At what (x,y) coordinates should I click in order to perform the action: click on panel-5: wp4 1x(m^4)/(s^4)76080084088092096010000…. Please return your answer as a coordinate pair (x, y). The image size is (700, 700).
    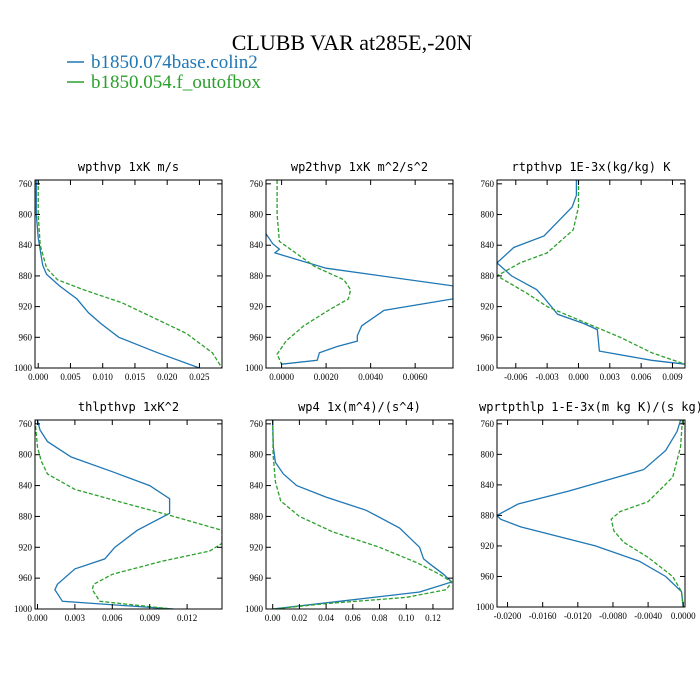
    Looking at the image, I should click on (349, 511).